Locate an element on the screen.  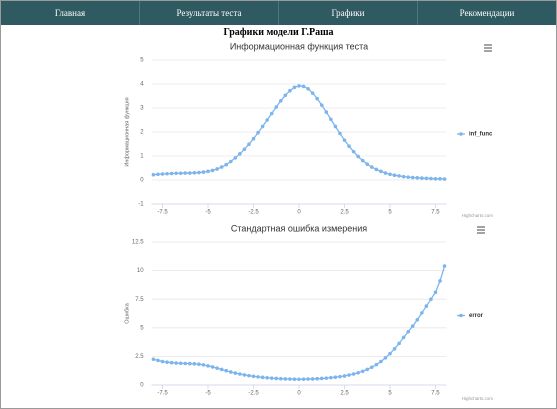
y-tick-label: 2.5 is located at coordinates (139, 357).